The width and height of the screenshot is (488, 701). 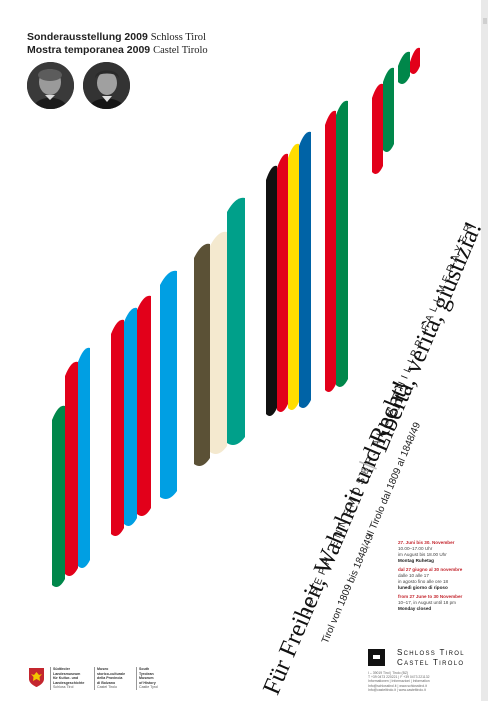 What do you see at coordinates (236, 321) in the screenshot?
I see `flag-stripe-teal` at bounding box center [236, 321].